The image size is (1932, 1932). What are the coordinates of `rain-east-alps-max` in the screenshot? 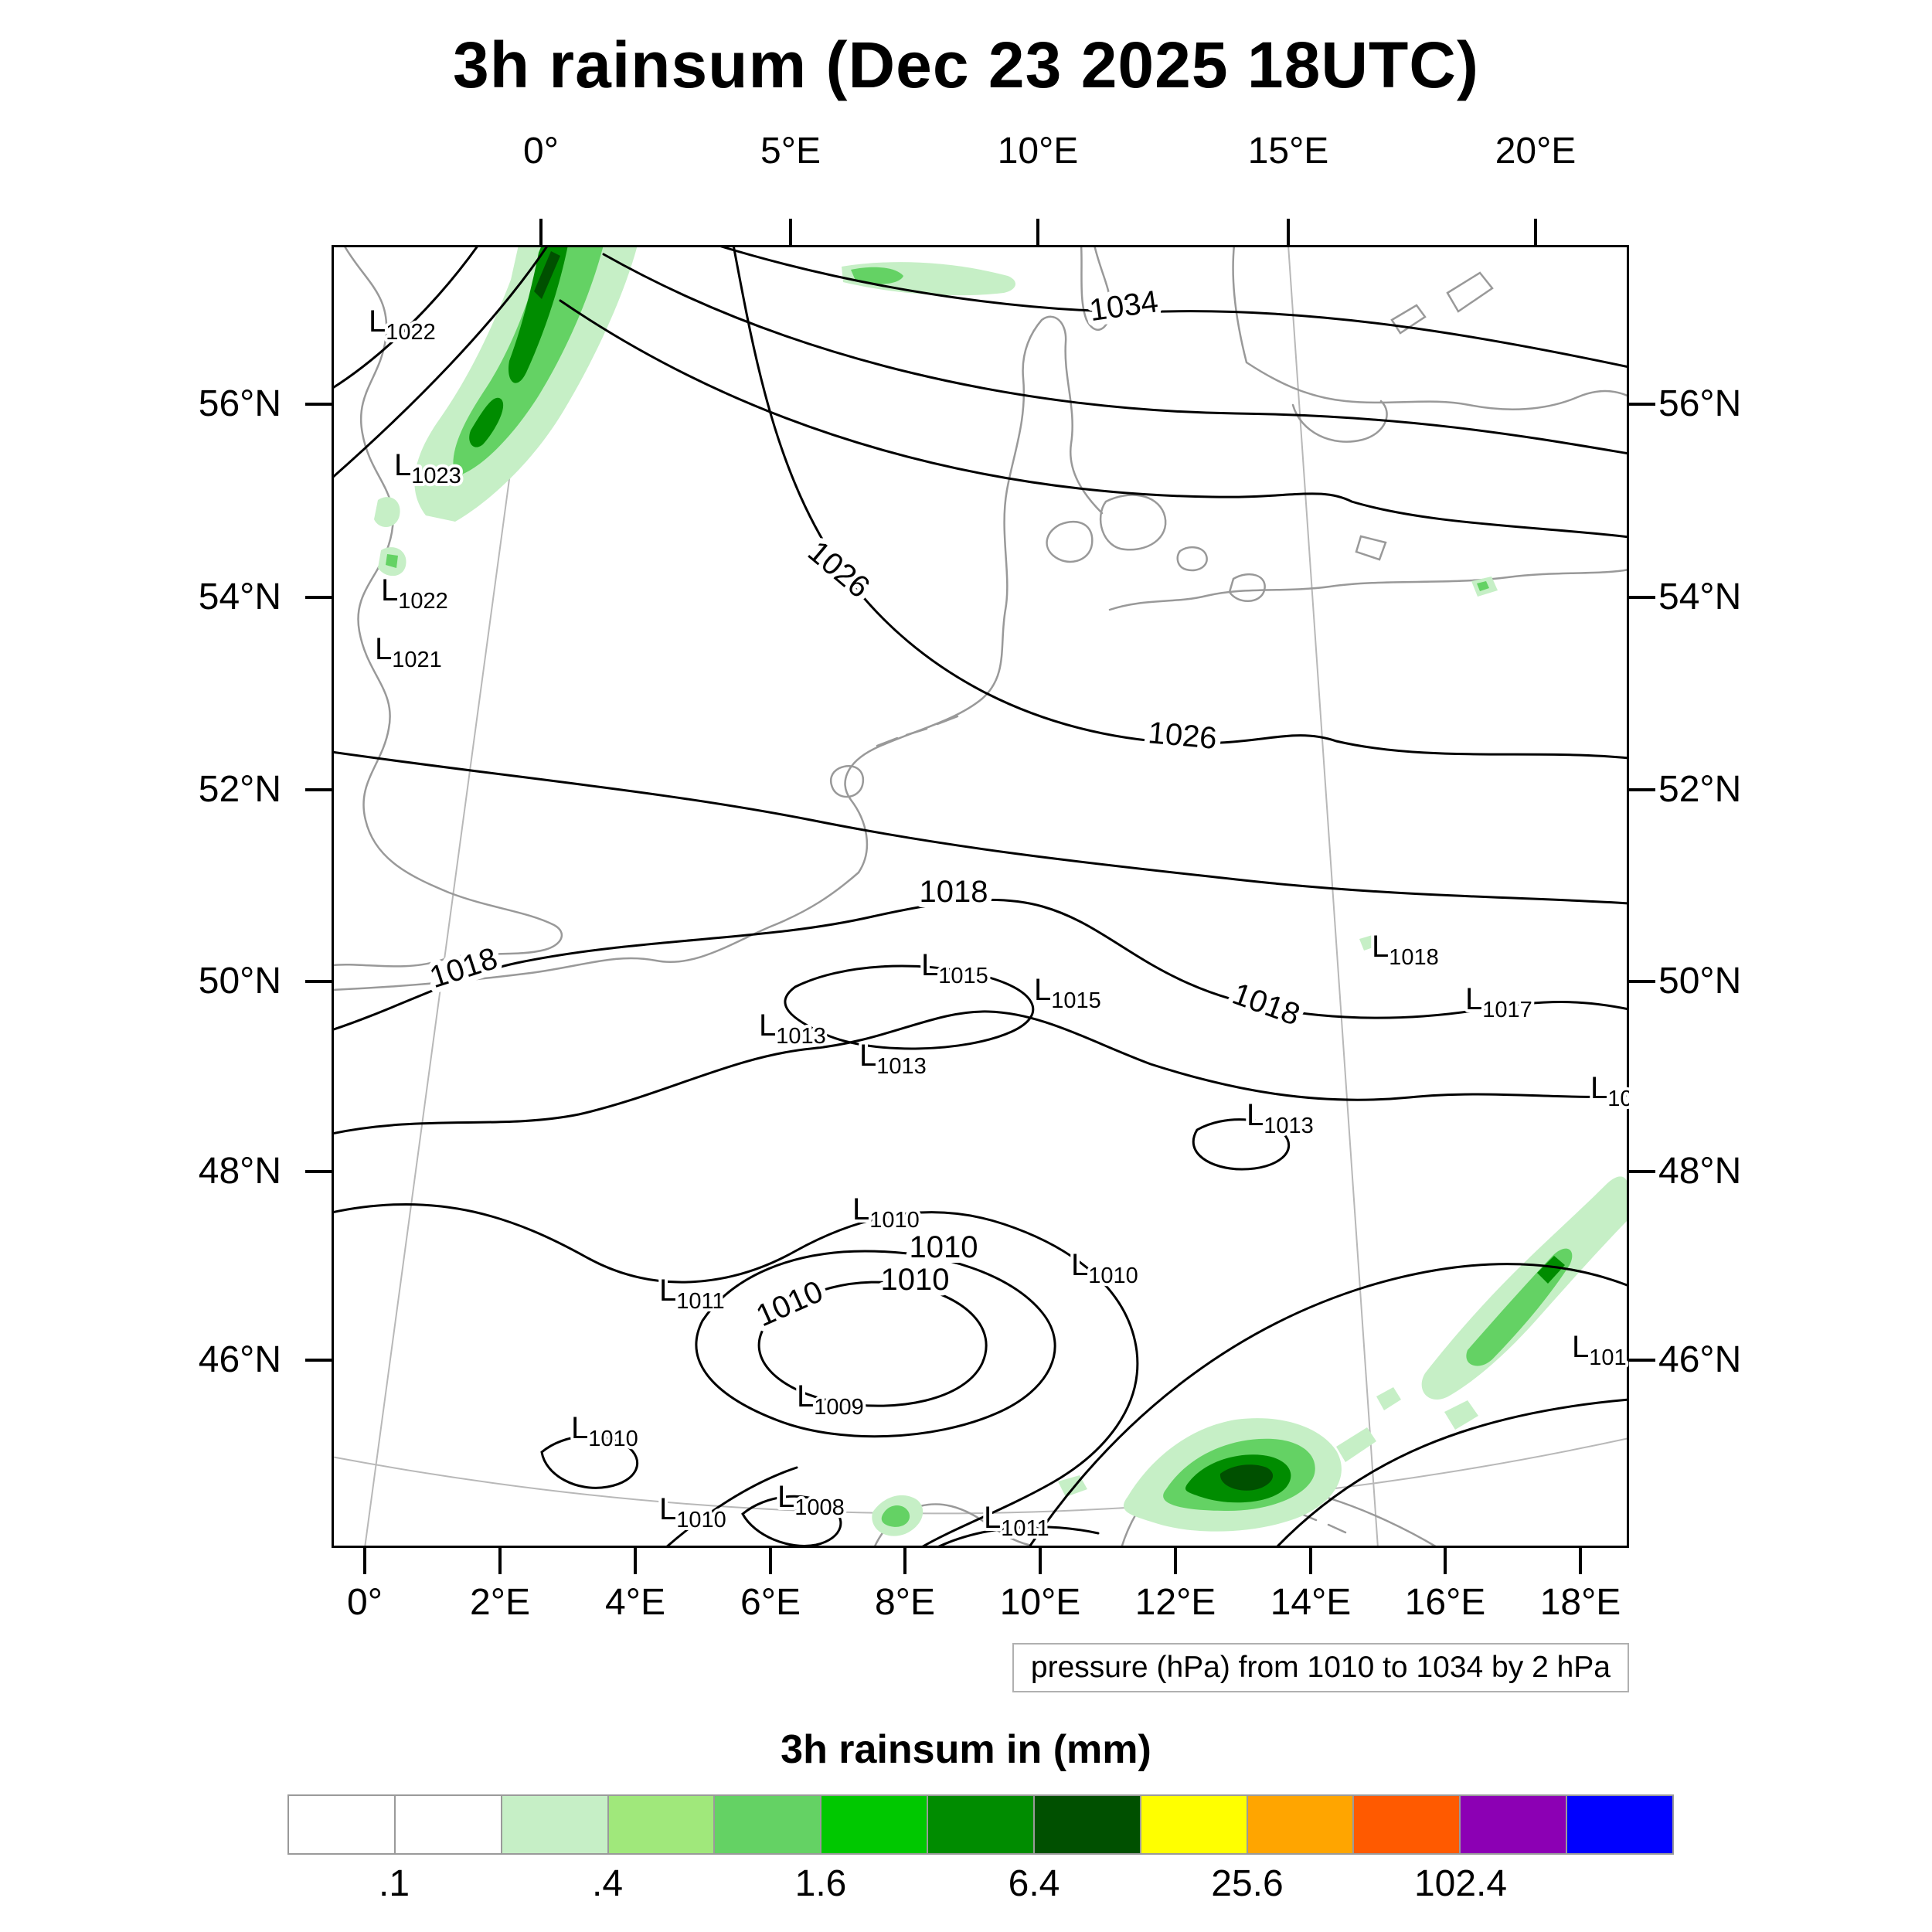 It's located at (1551, 1270).